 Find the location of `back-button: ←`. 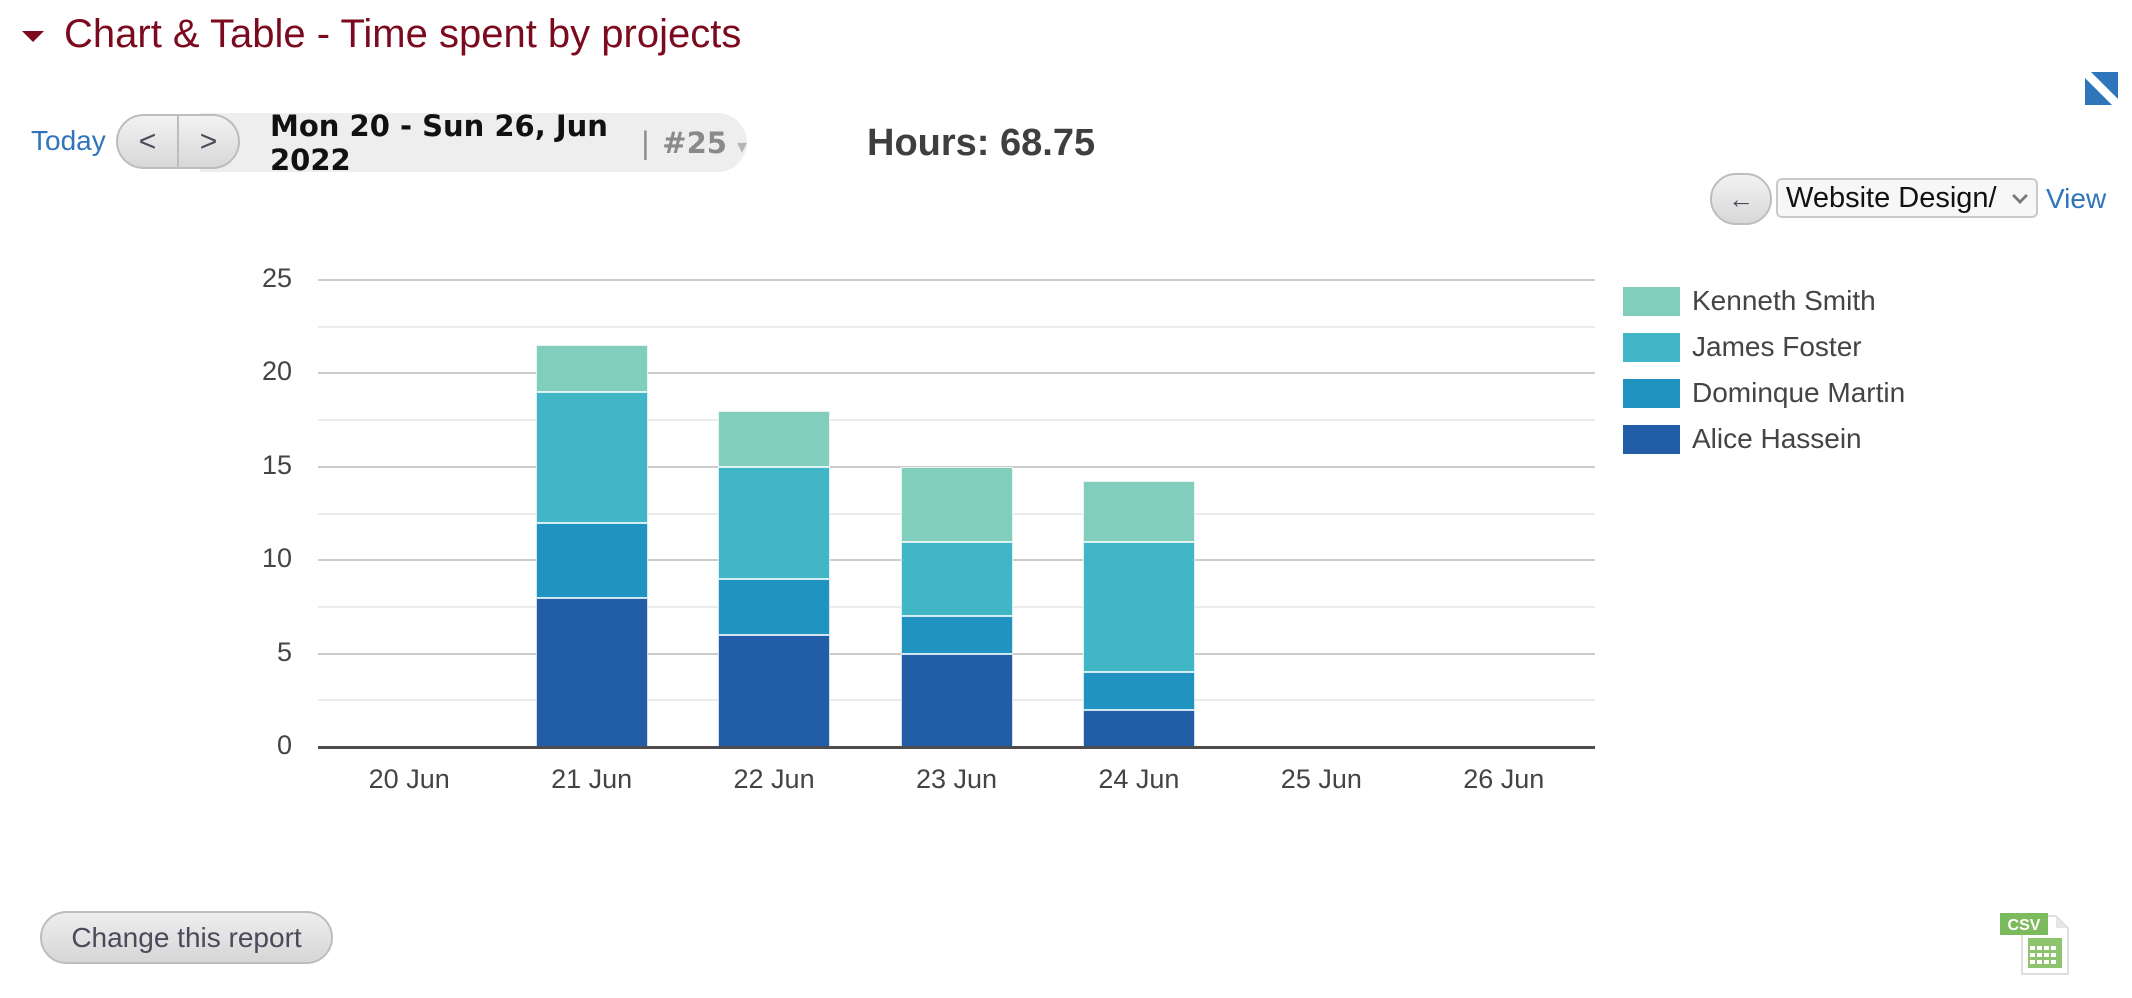

back-button: ← is located at coordinates (1741, 199).